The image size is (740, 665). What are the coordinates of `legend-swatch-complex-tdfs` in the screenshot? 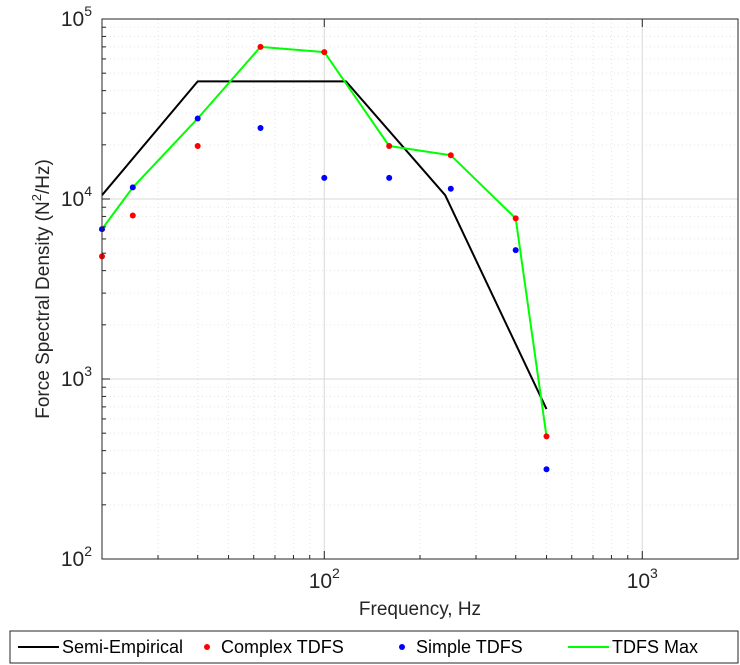 It's located at (207, 647).